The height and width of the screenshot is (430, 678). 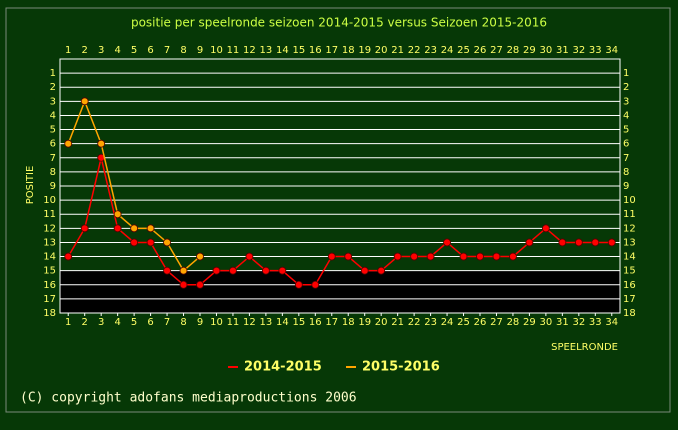 I want to click on x-tick-label-top: 8, so click(x=183, y=50).